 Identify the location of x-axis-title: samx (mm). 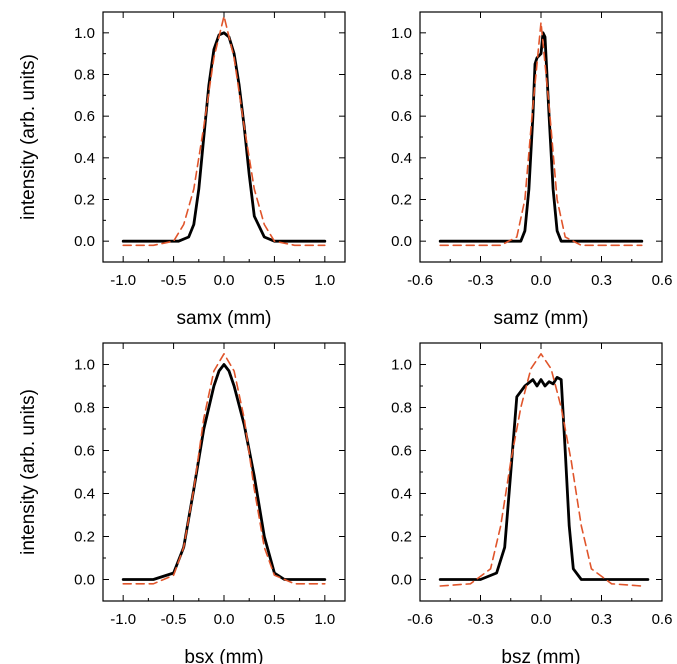
(224, 318).